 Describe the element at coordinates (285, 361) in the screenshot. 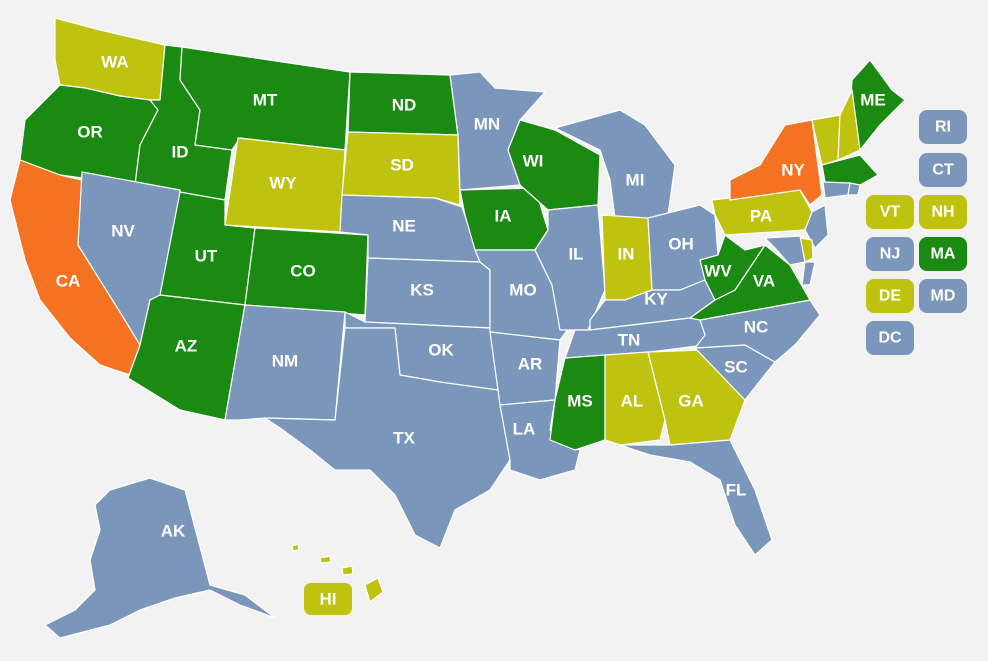

I see `state-label-nm: NM` at that location.